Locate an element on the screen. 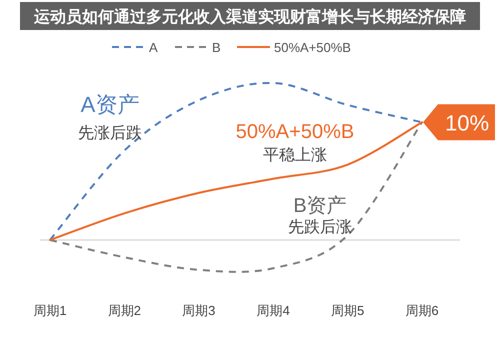  annotation: 10% is located at coordinates (467, 123).